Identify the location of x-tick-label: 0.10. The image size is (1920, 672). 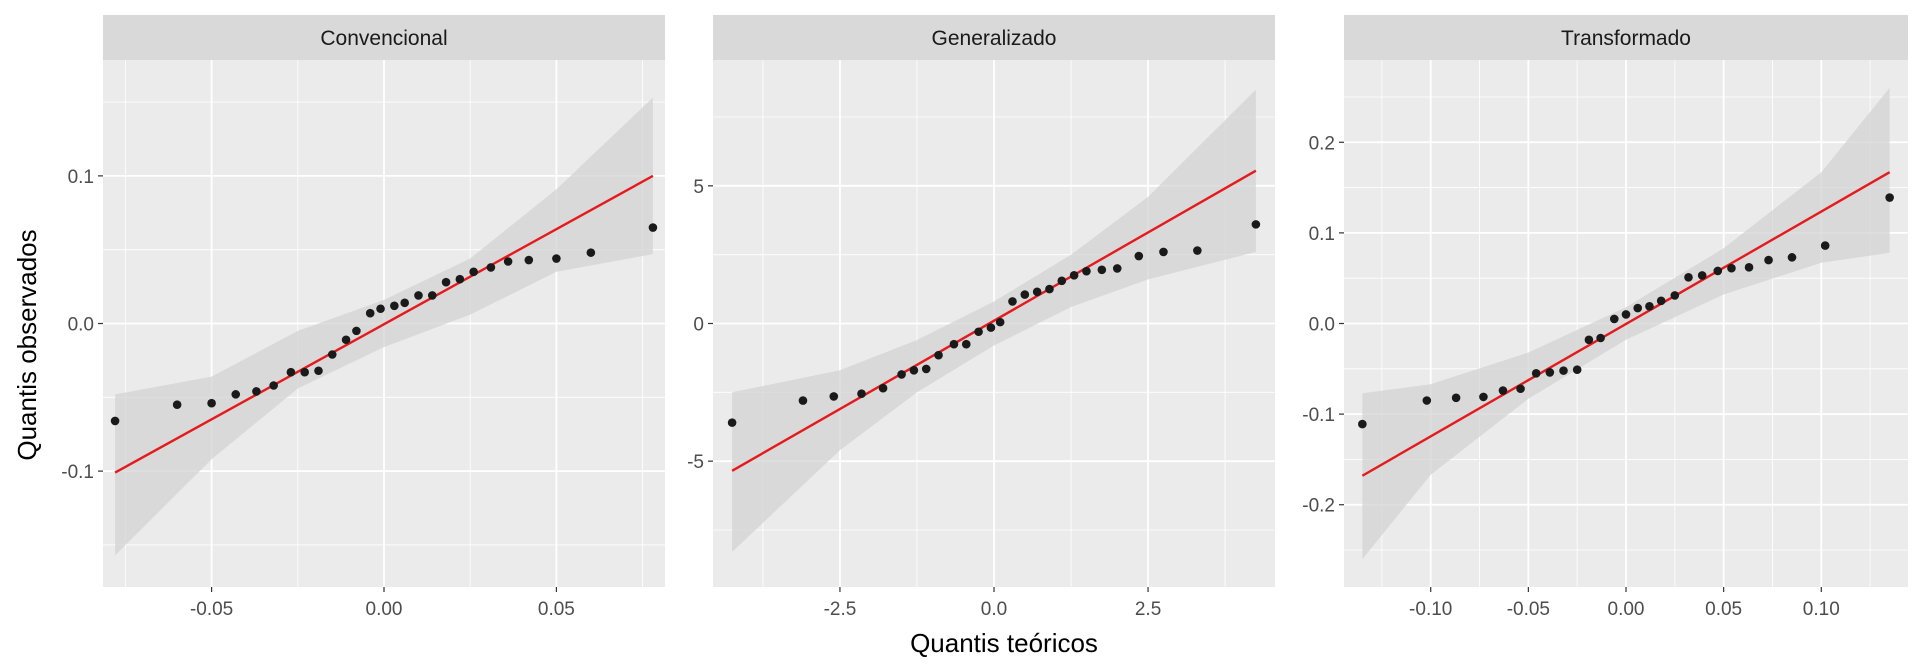
(1821, 609).